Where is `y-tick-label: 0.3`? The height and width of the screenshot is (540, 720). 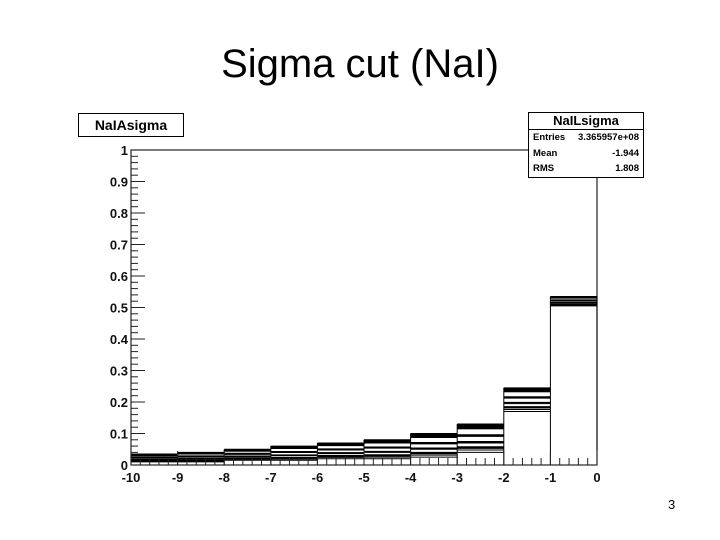 y-tick-label: 0.3 is located at coordinates (119, 371).